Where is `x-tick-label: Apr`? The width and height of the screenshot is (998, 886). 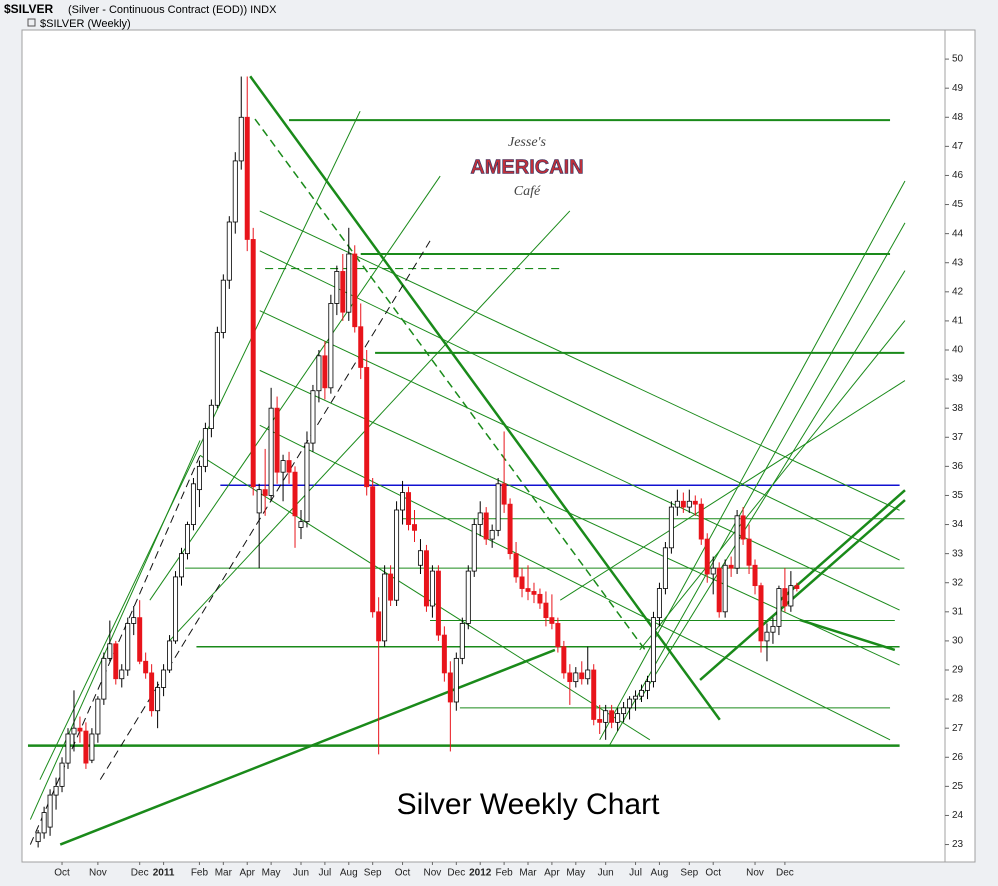
x-tick-label: Apr is located at coordinates (552, 873).